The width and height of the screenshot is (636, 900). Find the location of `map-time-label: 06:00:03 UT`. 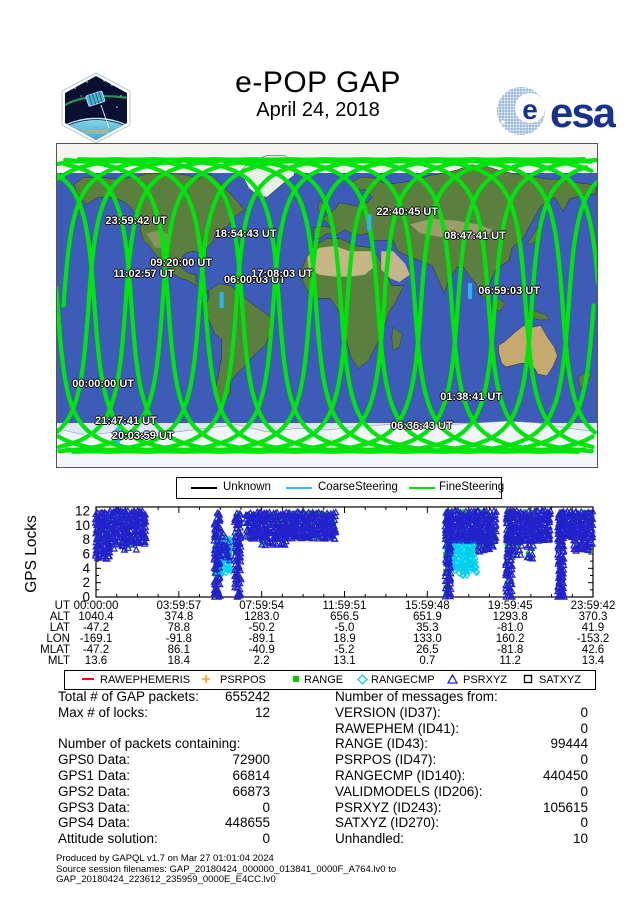

map-time-label: 06:00:03 UT is located at coordinates (255, 279).